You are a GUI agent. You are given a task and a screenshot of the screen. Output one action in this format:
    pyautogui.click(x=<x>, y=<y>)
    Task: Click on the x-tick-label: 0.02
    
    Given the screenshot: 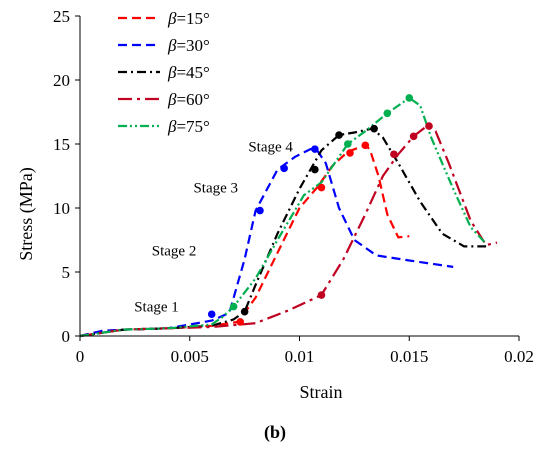 What is the action you would take?
    pyautogui.click(x=519, y=356)
    